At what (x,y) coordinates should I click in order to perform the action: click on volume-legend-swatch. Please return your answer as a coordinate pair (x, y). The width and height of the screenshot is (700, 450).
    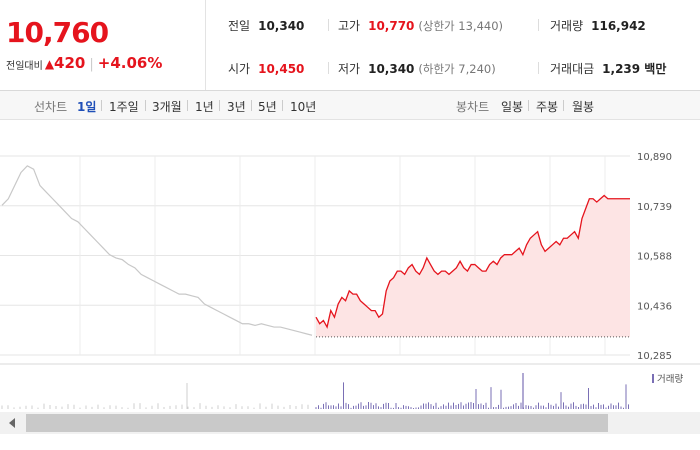
    Looking at the image, I should click on (653, 378).